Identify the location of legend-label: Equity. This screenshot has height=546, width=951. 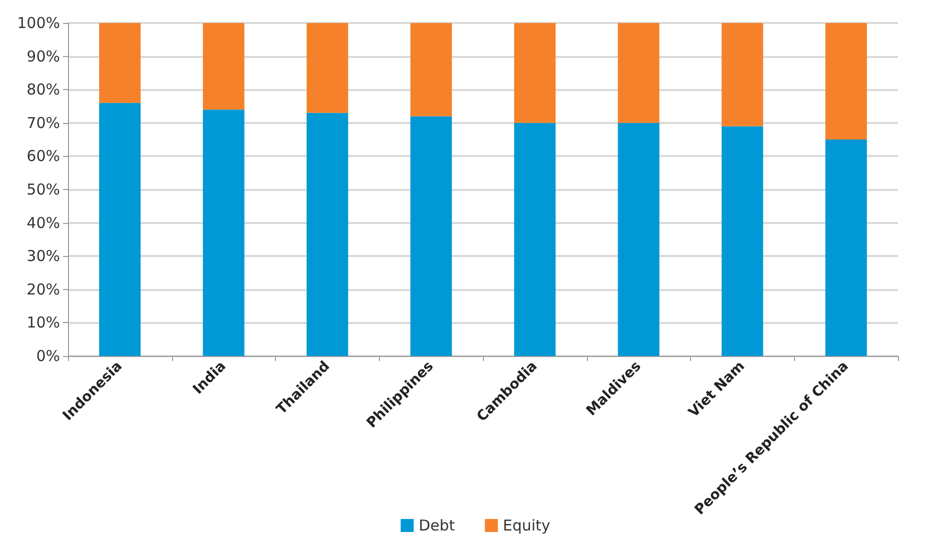
(526, 525).